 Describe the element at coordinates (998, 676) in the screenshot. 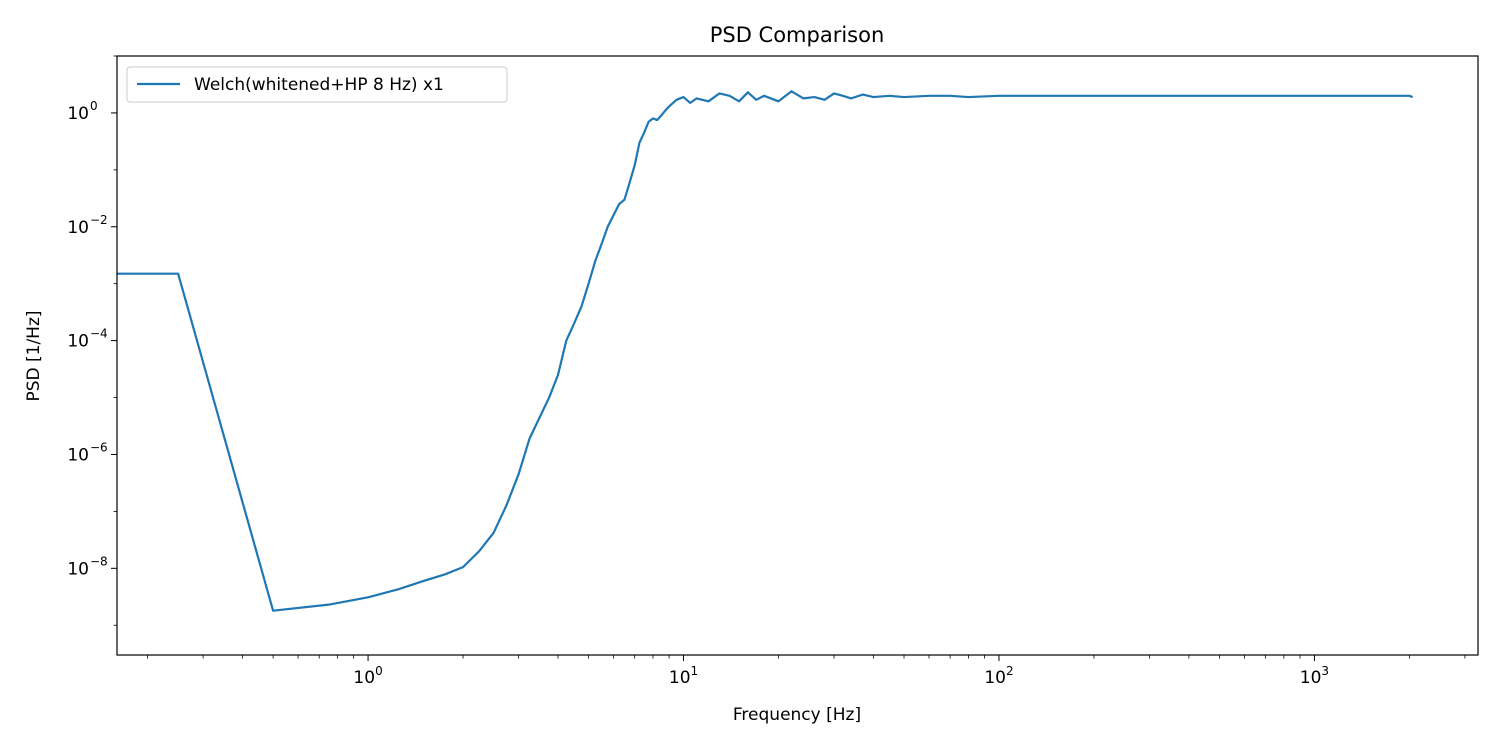

I see `x-tick-label: 10²` at that location.